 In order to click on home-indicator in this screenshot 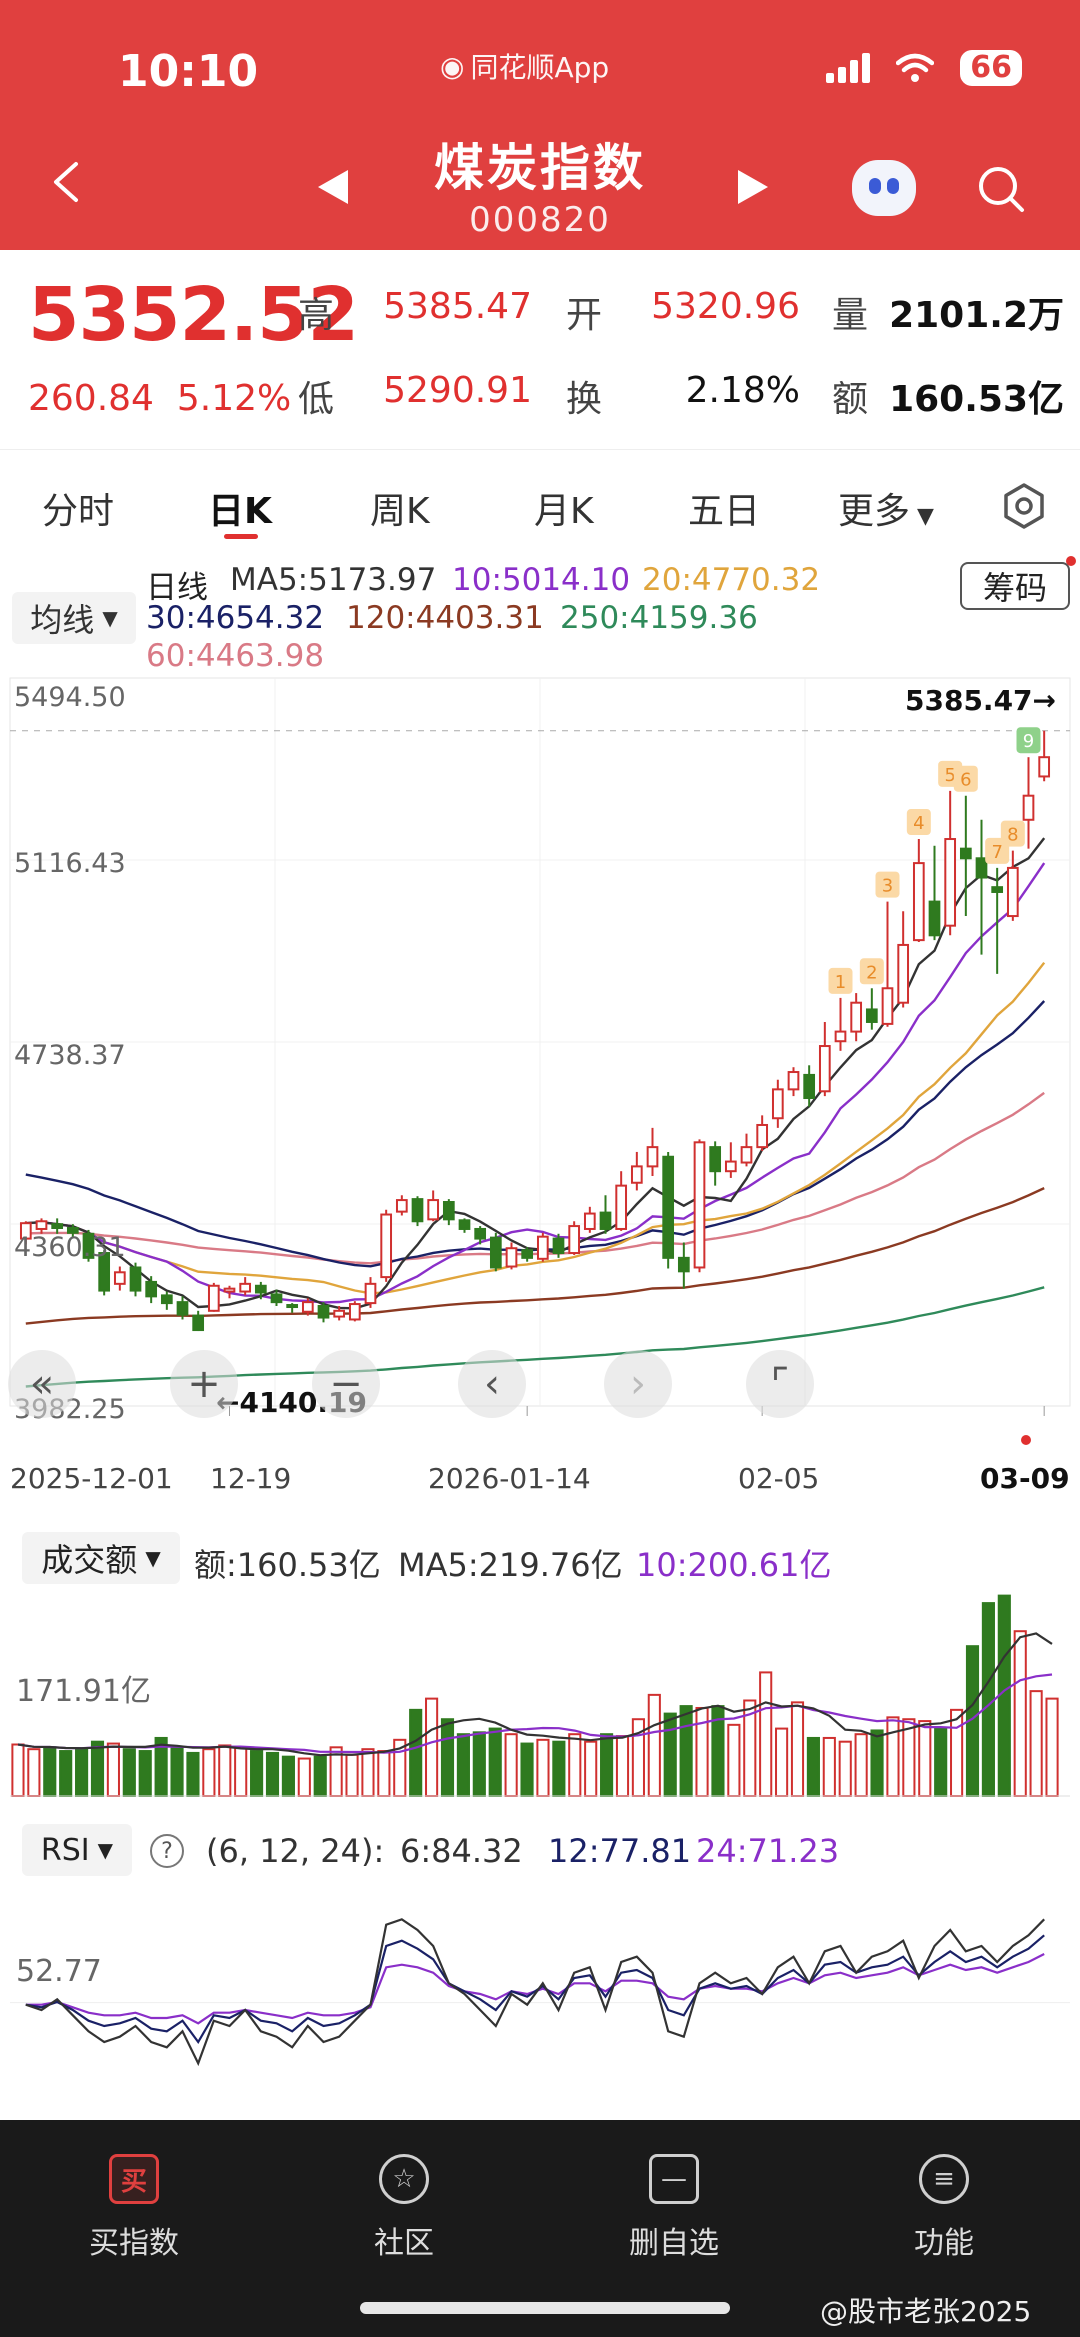, I will do `click(545, 2308)`.